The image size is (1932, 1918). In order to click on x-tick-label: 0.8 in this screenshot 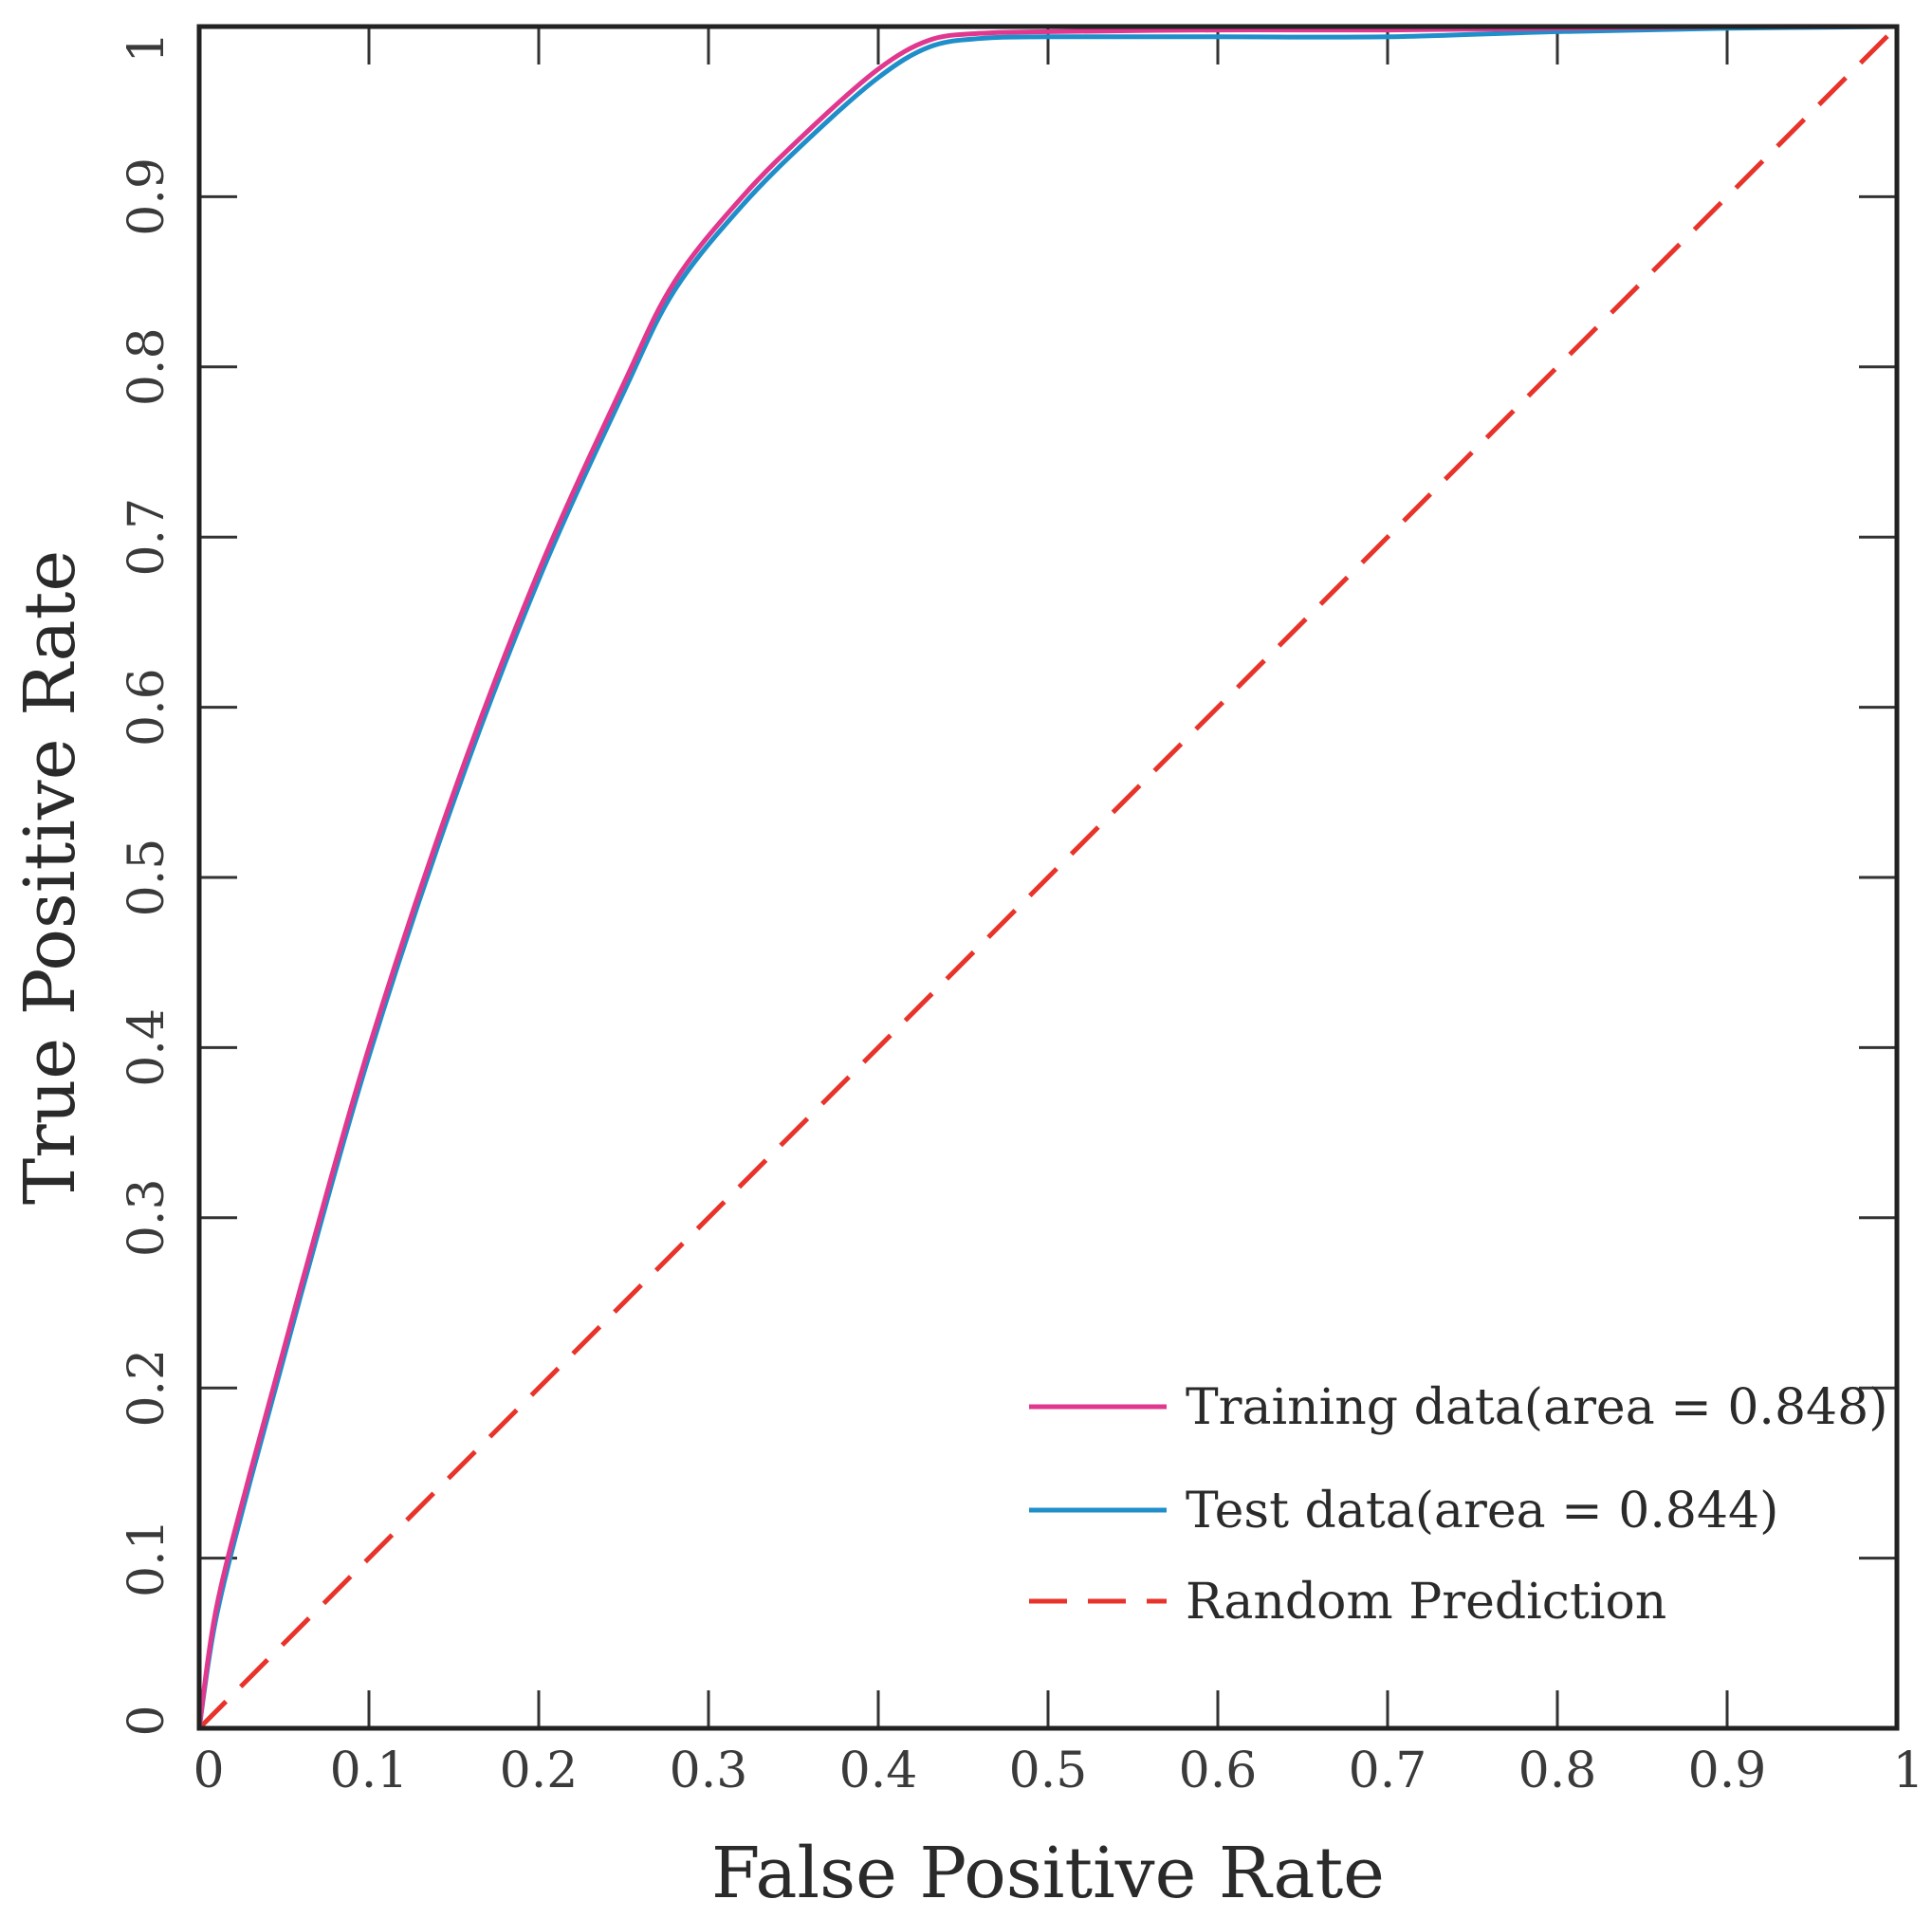, I will do `click(1557, 1771)`.